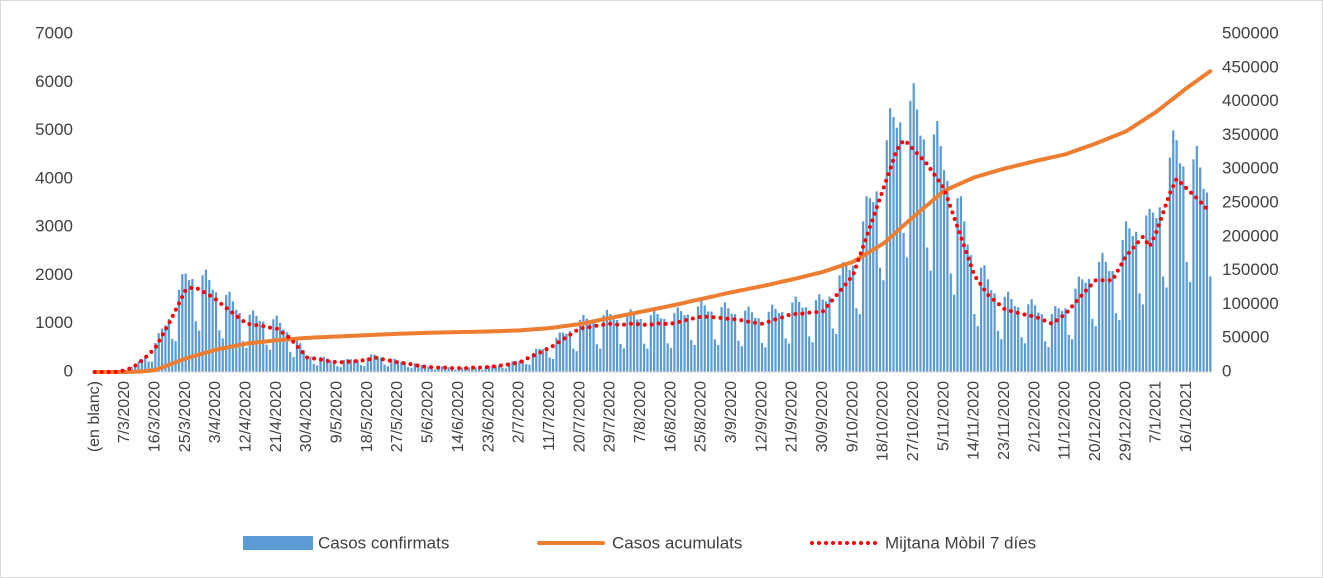  I want to click on x-tick-label: 23/11/2020, so click(1004, 420).